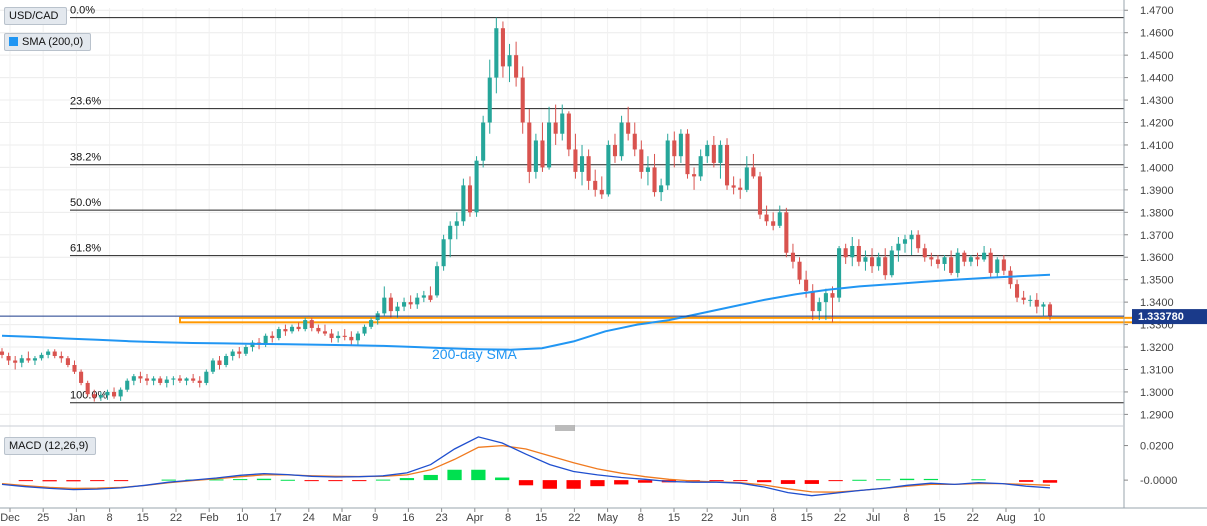 The image size is (1207, 526). Describe the element at coordinates (1157, 236) in the screenshot. I see `y-tick-label: 1.3700` at that location.